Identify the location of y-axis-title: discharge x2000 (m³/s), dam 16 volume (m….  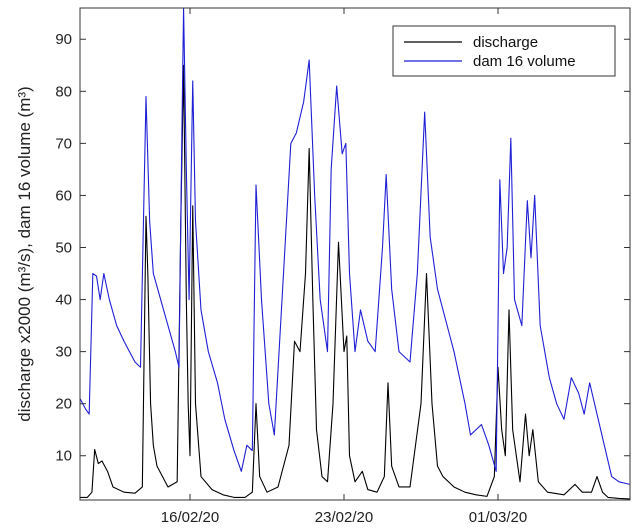
(24, 253).